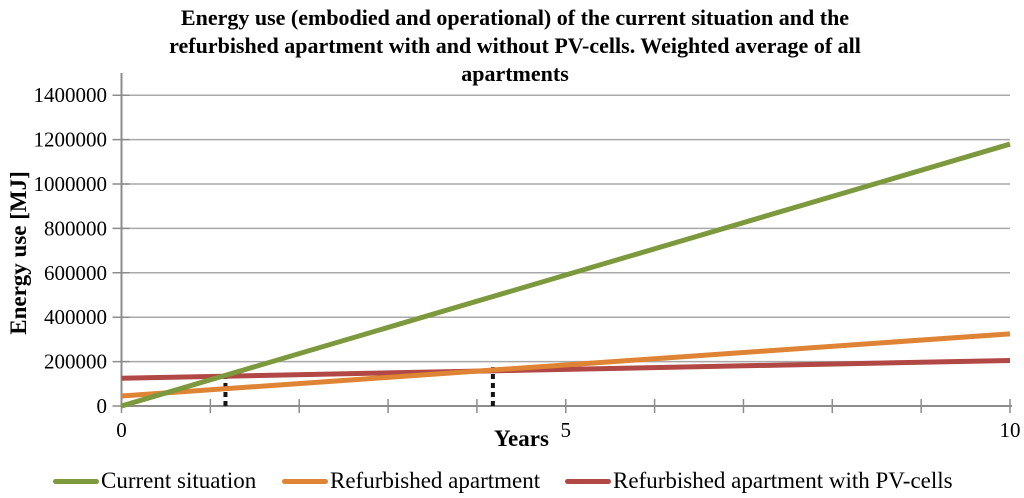 The image size is (1024, 498). I want to click on legend-item-current-situation: Current situation, so click(154, 481).